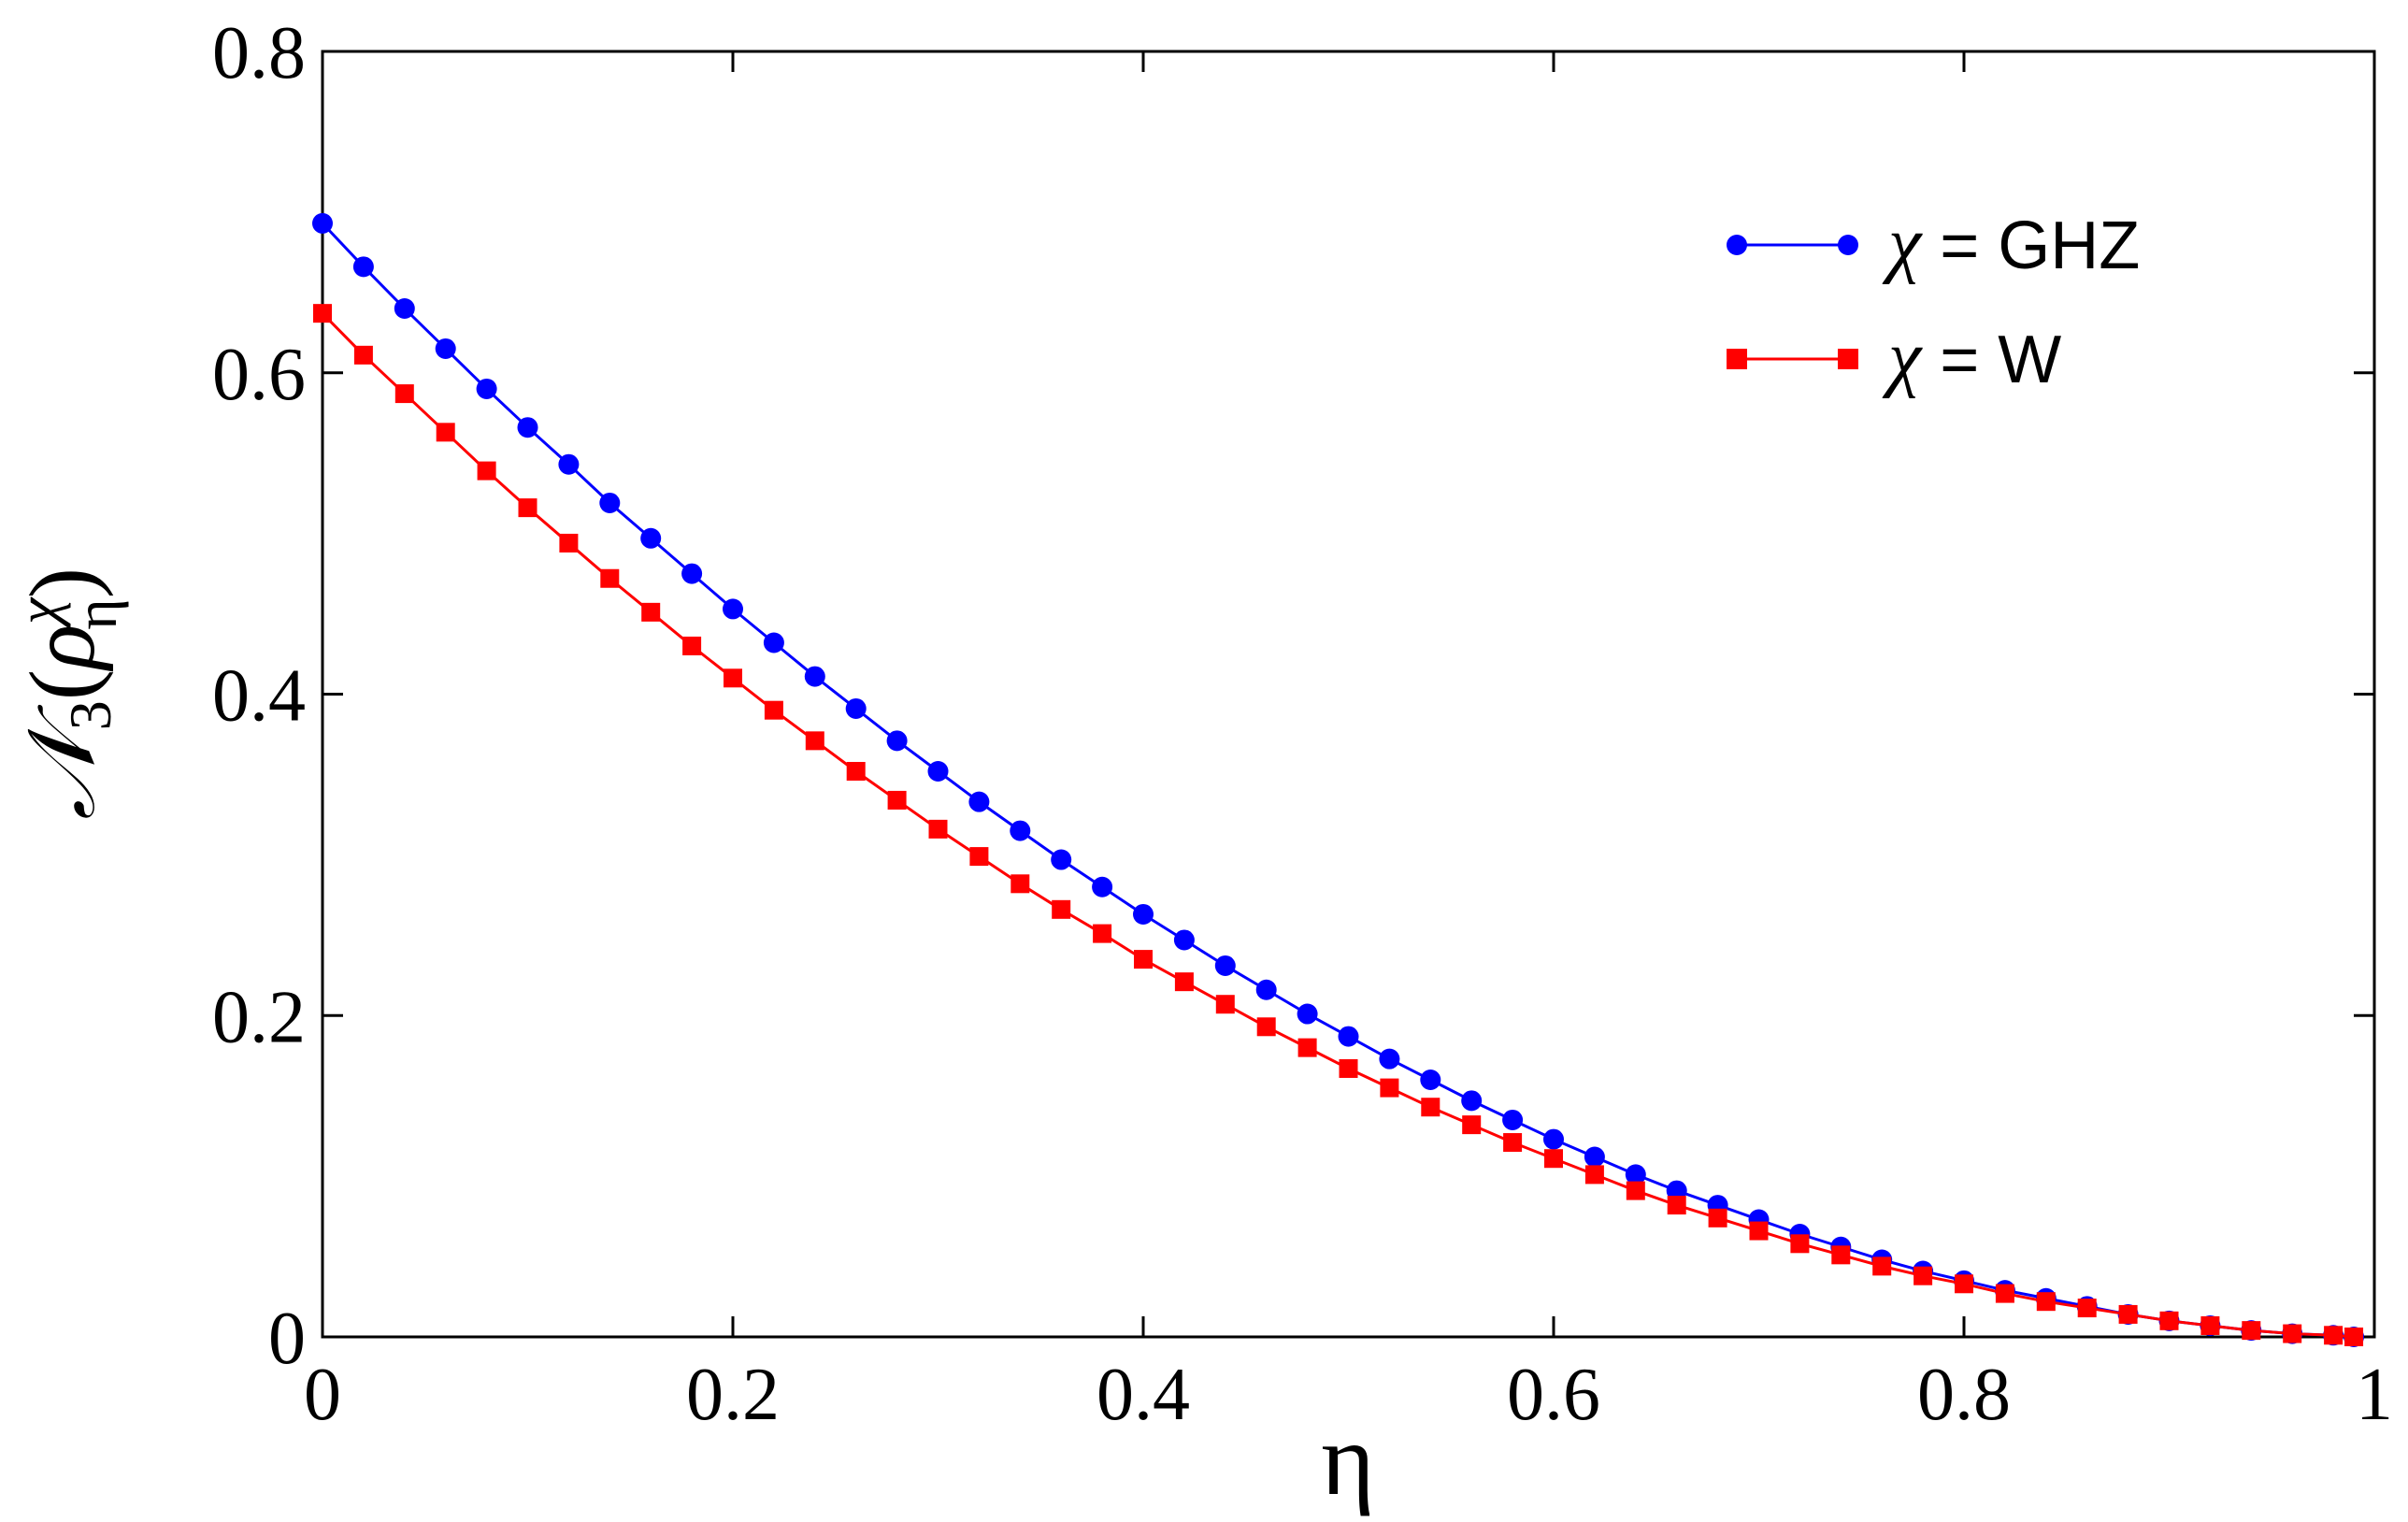  I want to click on y-tick-label: 0.4, so click(259, 697).